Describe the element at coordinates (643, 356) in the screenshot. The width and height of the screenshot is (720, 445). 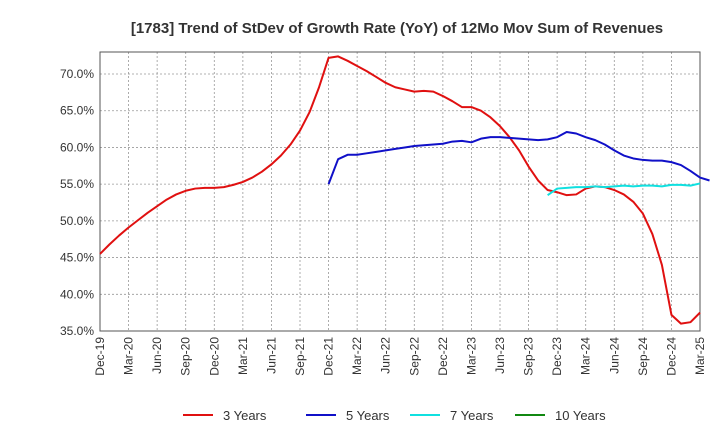
I see `x-tick-label: Sep-24` at that location.